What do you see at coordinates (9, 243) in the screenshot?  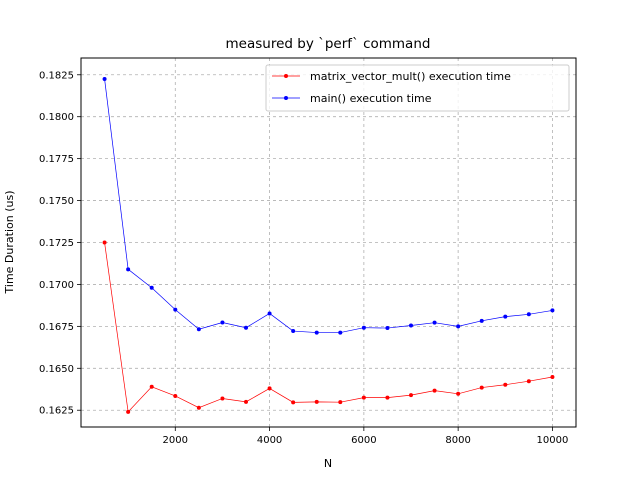 I see `y-axis-label: Time Duration (us)` at bounding box center [9, 243].